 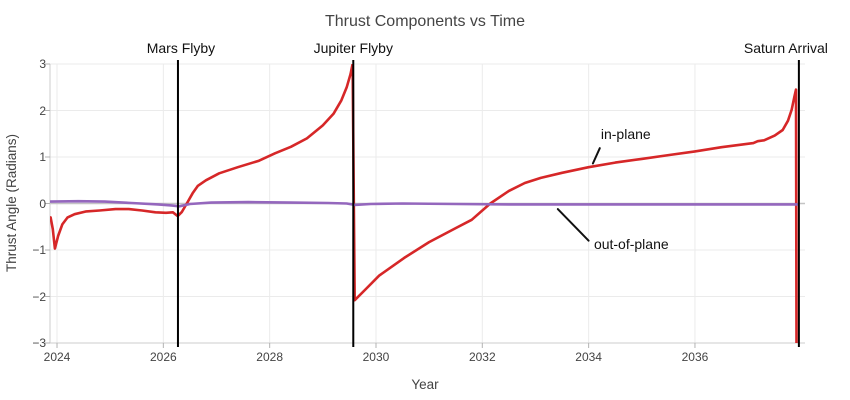 What do you see at coordinates (596, 156) in the screenshot?
I see `leader-line-in-plane` at bounding box center [596, 156].